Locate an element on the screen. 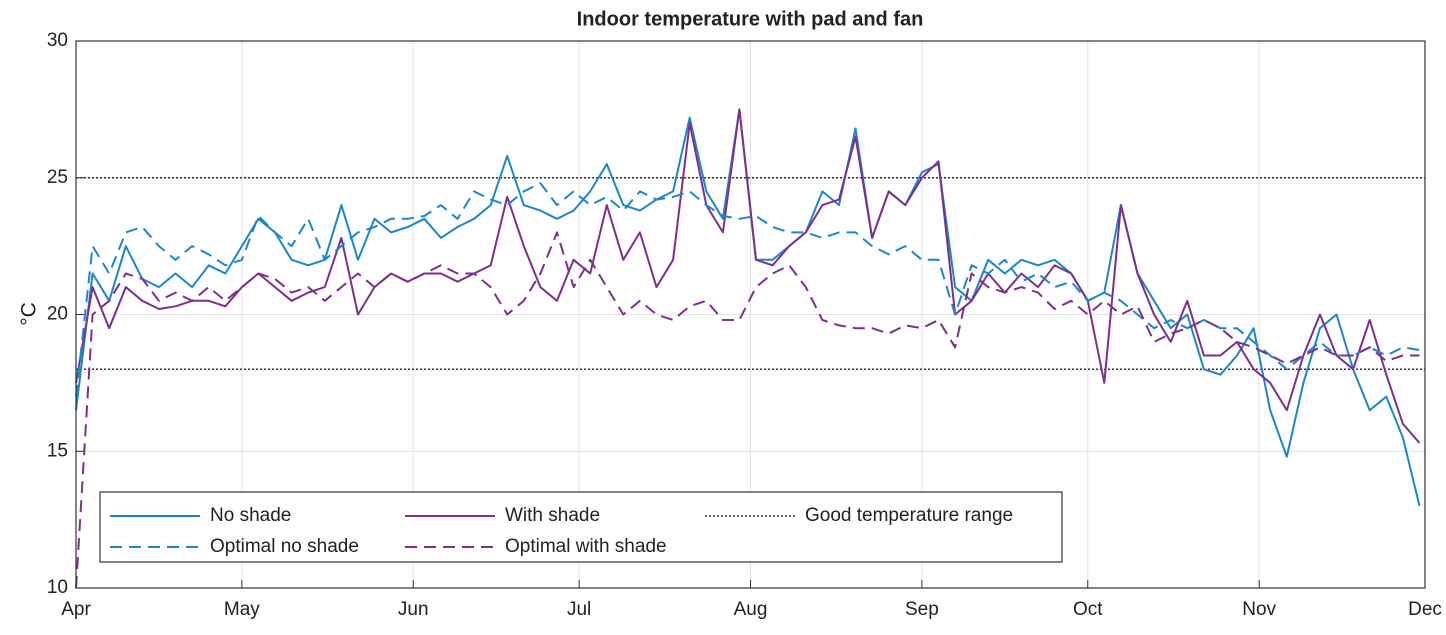 The height and width of the screenshot is (635, 1446). x-tick-label: Jun is located at coordinates (413, 609).